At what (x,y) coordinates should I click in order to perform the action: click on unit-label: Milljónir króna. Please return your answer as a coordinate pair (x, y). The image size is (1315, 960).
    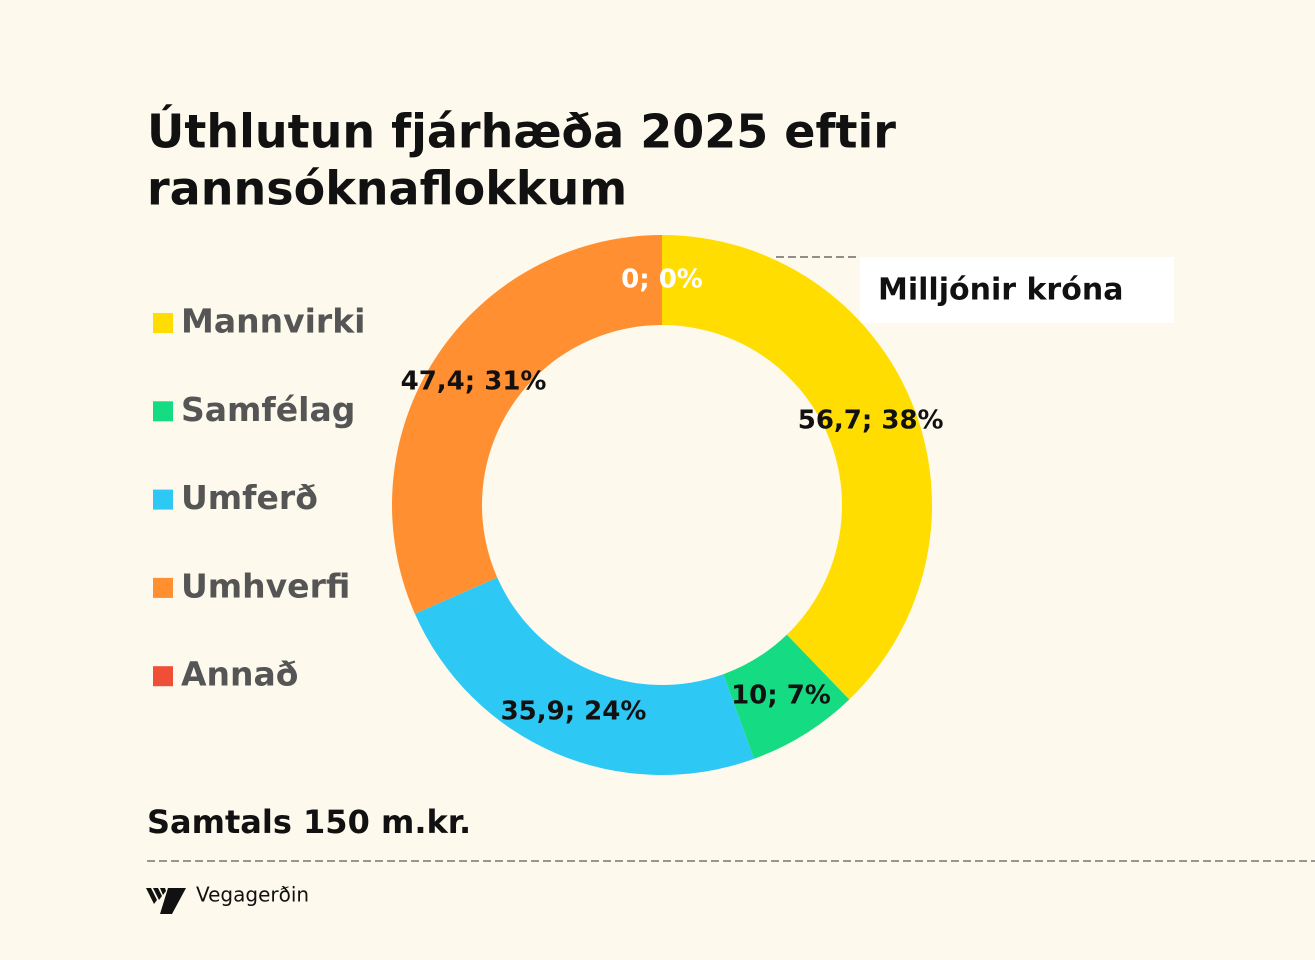
    Looking at the image, I should click on (1000, 290).